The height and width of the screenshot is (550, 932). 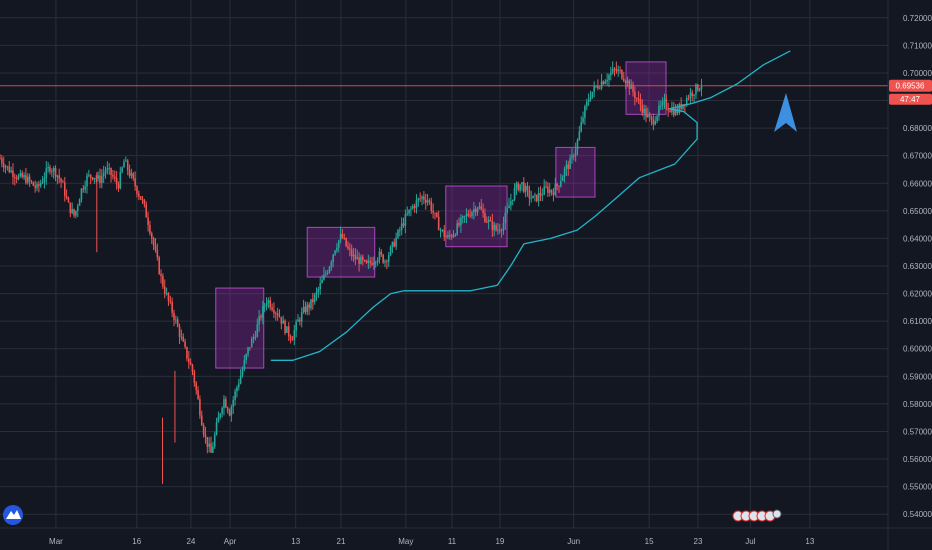 What do you see at coordinates (499, 541) in the screenshot?
I see `time-tick-label: 19` at bounding box center [499, 541].